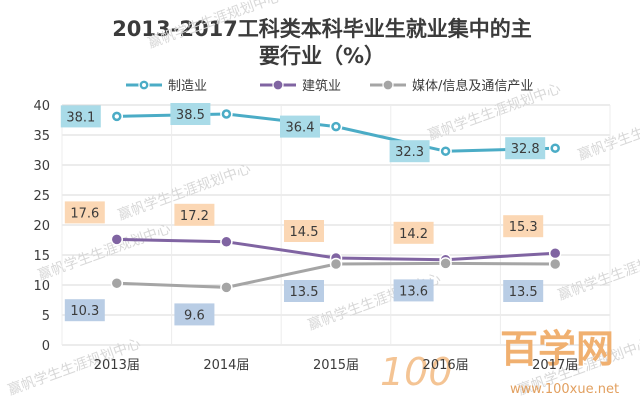 This screenshot has width=640, height=411. I want to click on y-tick-label: 20, so click(41, 226).